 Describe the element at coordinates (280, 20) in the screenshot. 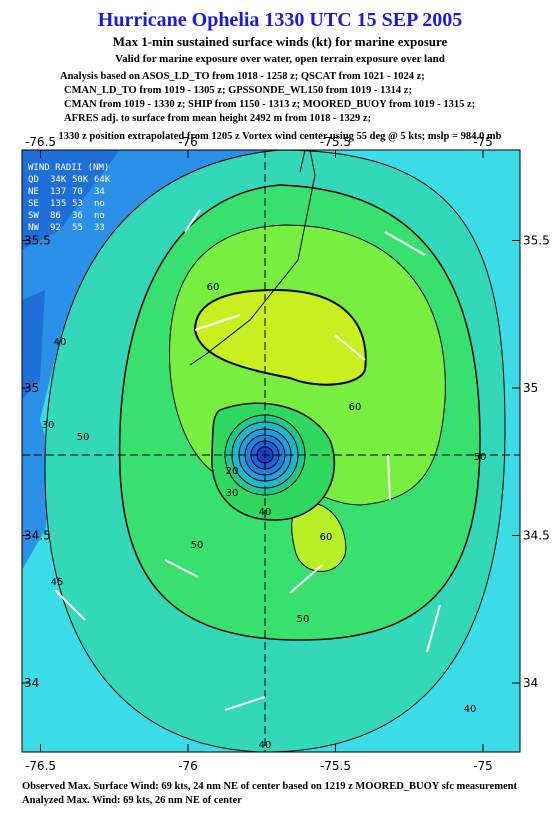

I see `title: Hurricane Ophelia 1330 UTC 15 SEP 2005` at that location.